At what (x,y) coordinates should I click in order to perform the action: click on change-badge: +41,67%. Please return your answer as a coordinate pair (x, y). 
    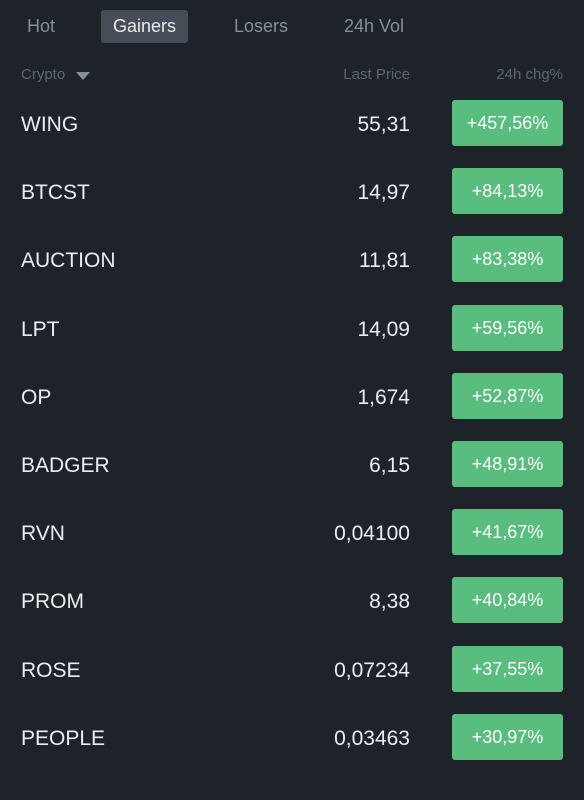
    Looking at the image, I should click on (507, 532).